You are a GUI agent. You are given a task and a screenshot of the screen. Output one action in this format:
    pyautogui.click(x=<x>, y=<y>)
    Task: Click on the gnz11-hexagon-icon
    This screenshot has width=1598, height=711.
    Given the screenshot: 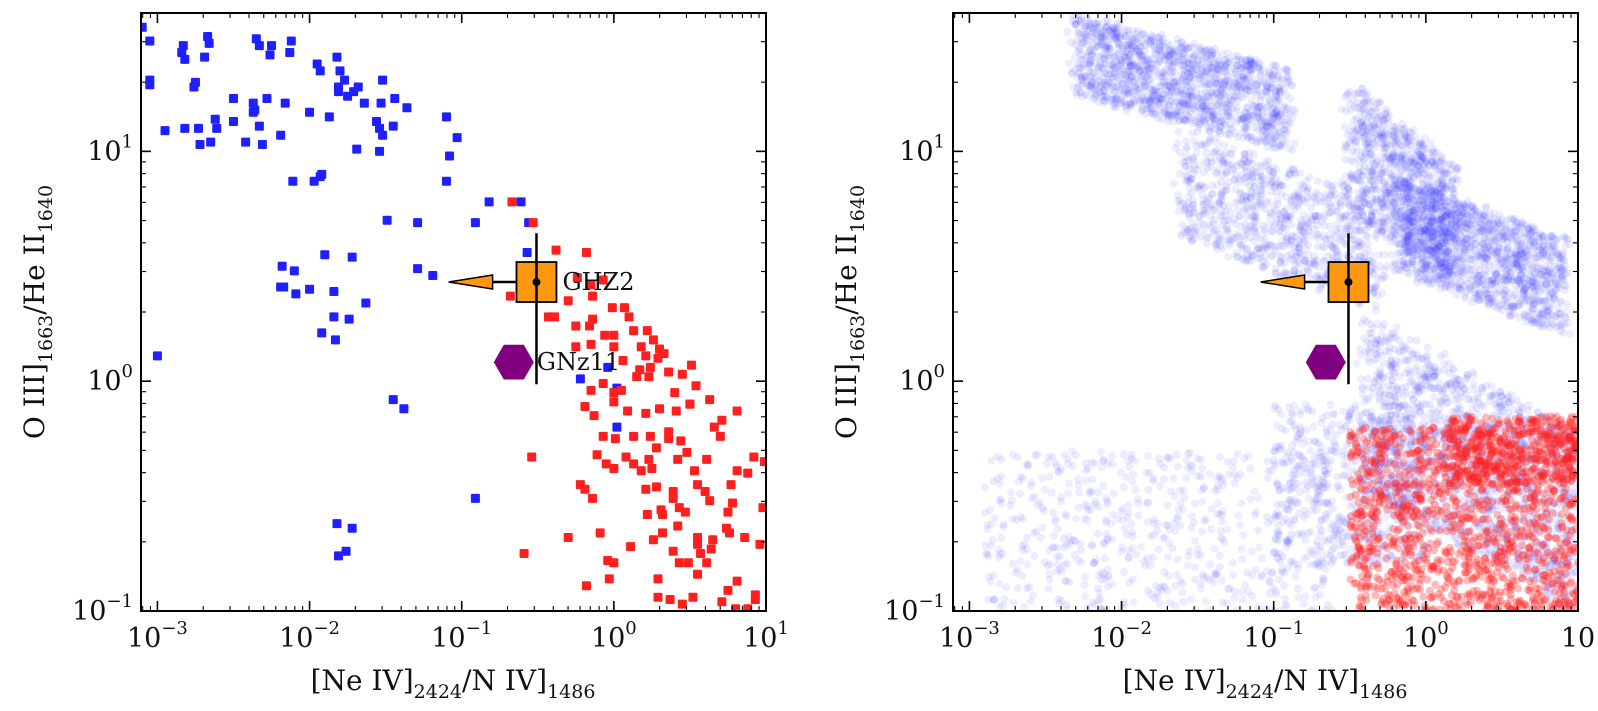 What is the action you would take?
    pyautogui.click(x=513, y=362)
    